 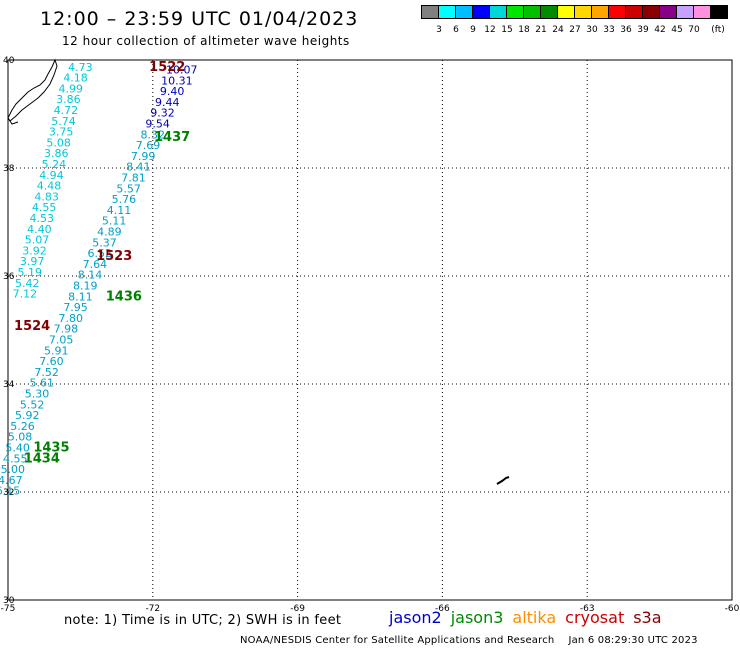 I want to click on wave-height-value: 4.72, so click(x=66, y=110).